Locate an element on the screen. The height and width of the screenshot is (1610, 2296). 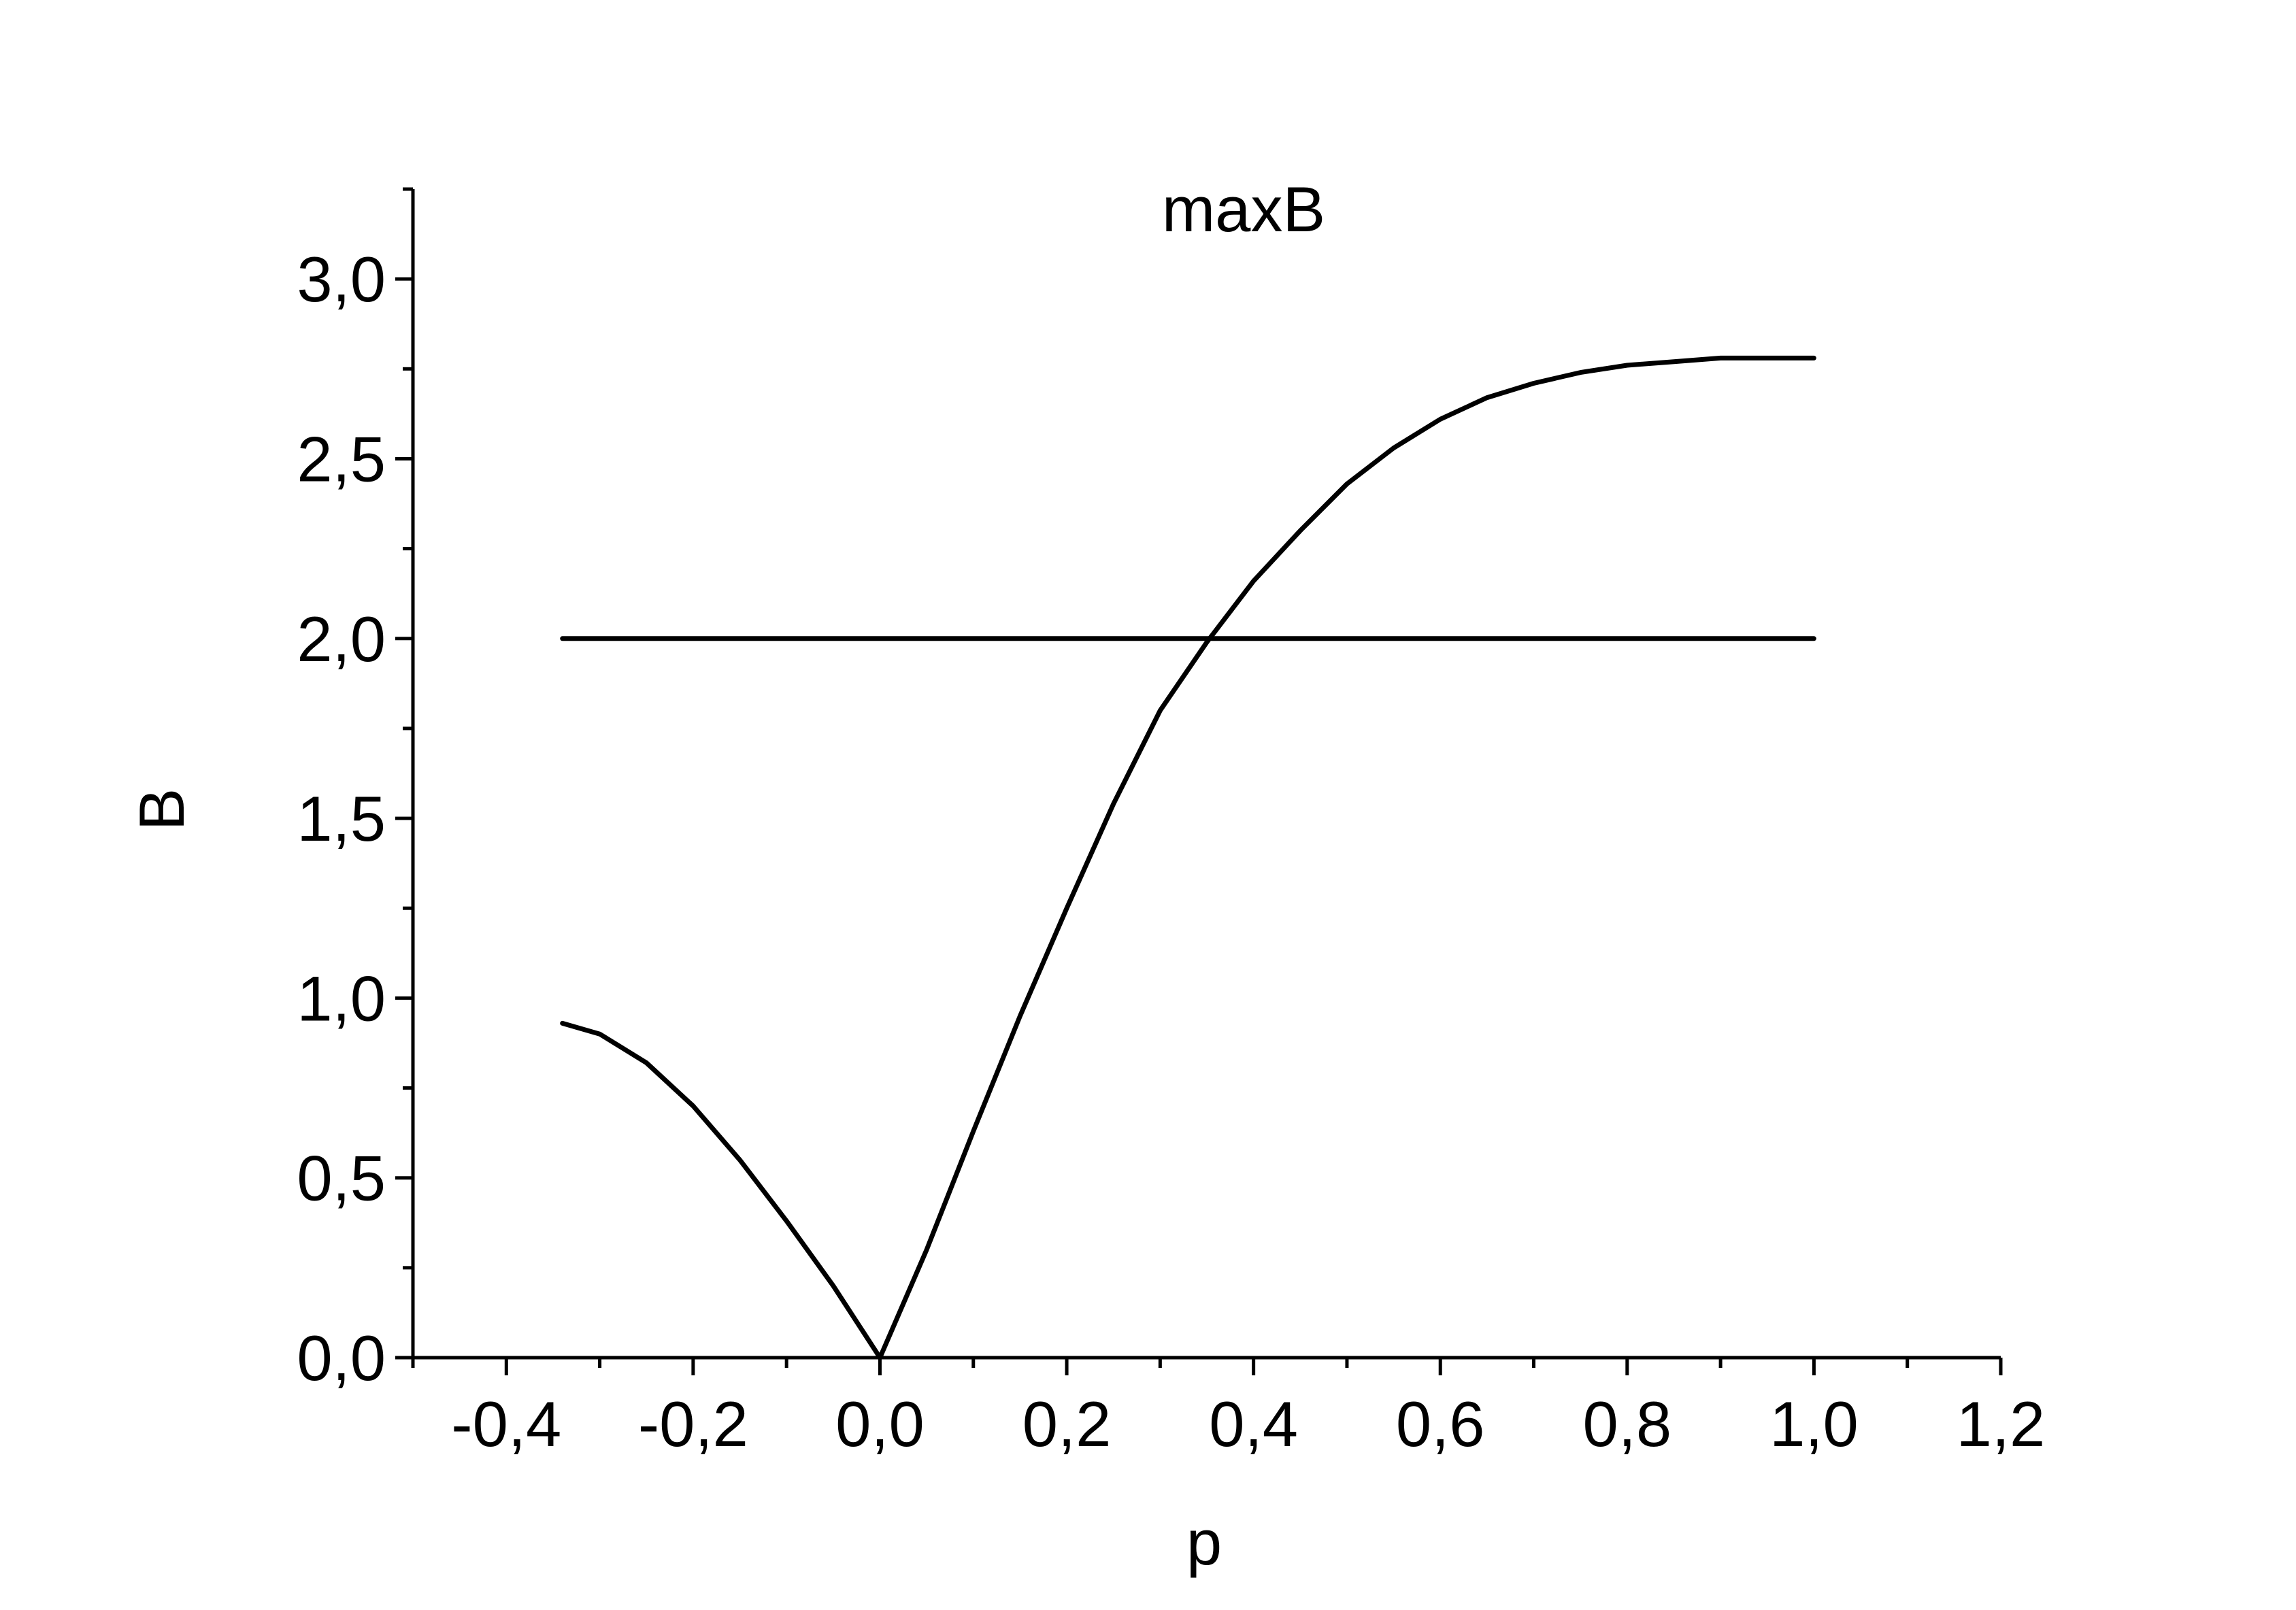
y-tick-label: 1,5 is located at coordinates (341, 819).